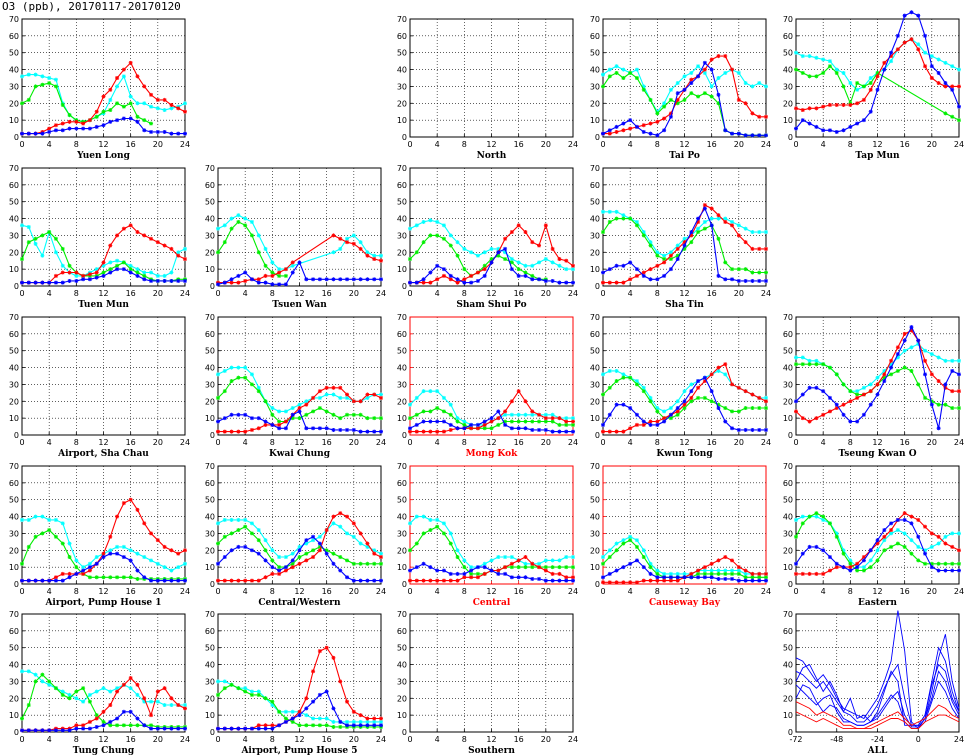 Image resolution: width=965 pixels, height=755 pixels. Describe the element at coordinates (131, 293) in the screenshot. I see `x-tick-label: 16` at that location.